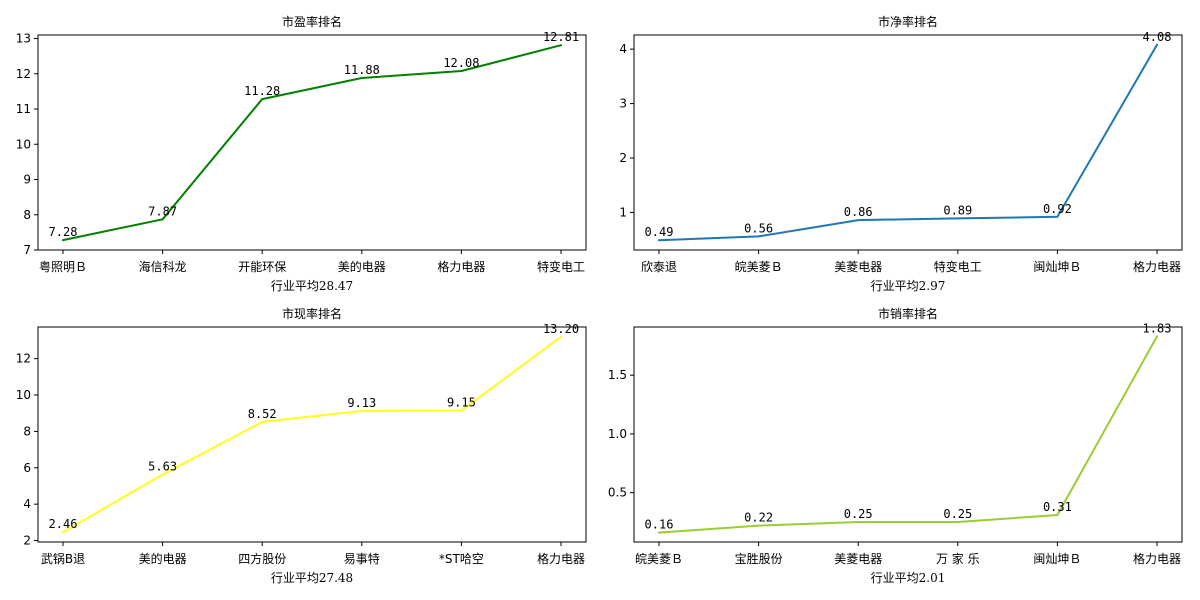  I want to click on data-label: 5.63, so click(162, 467).